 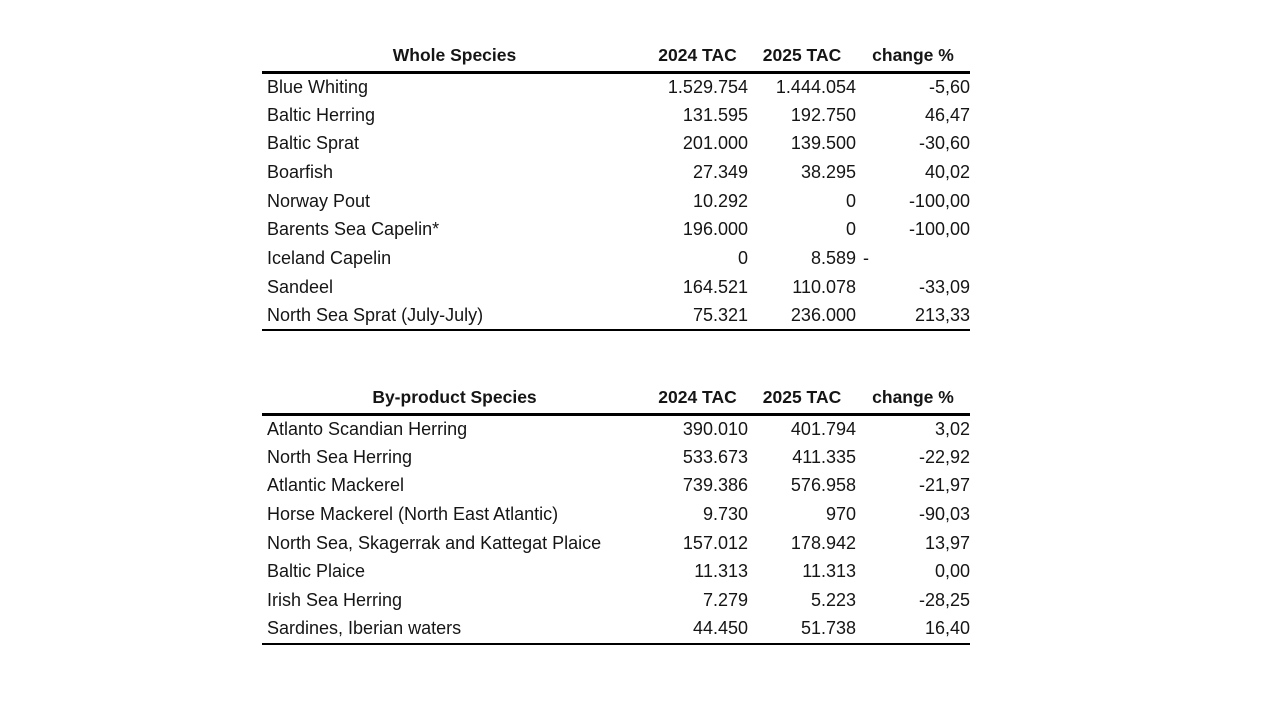 I want to click on tac-2024-cell: 1.529.754, so click(x=707, y=86).